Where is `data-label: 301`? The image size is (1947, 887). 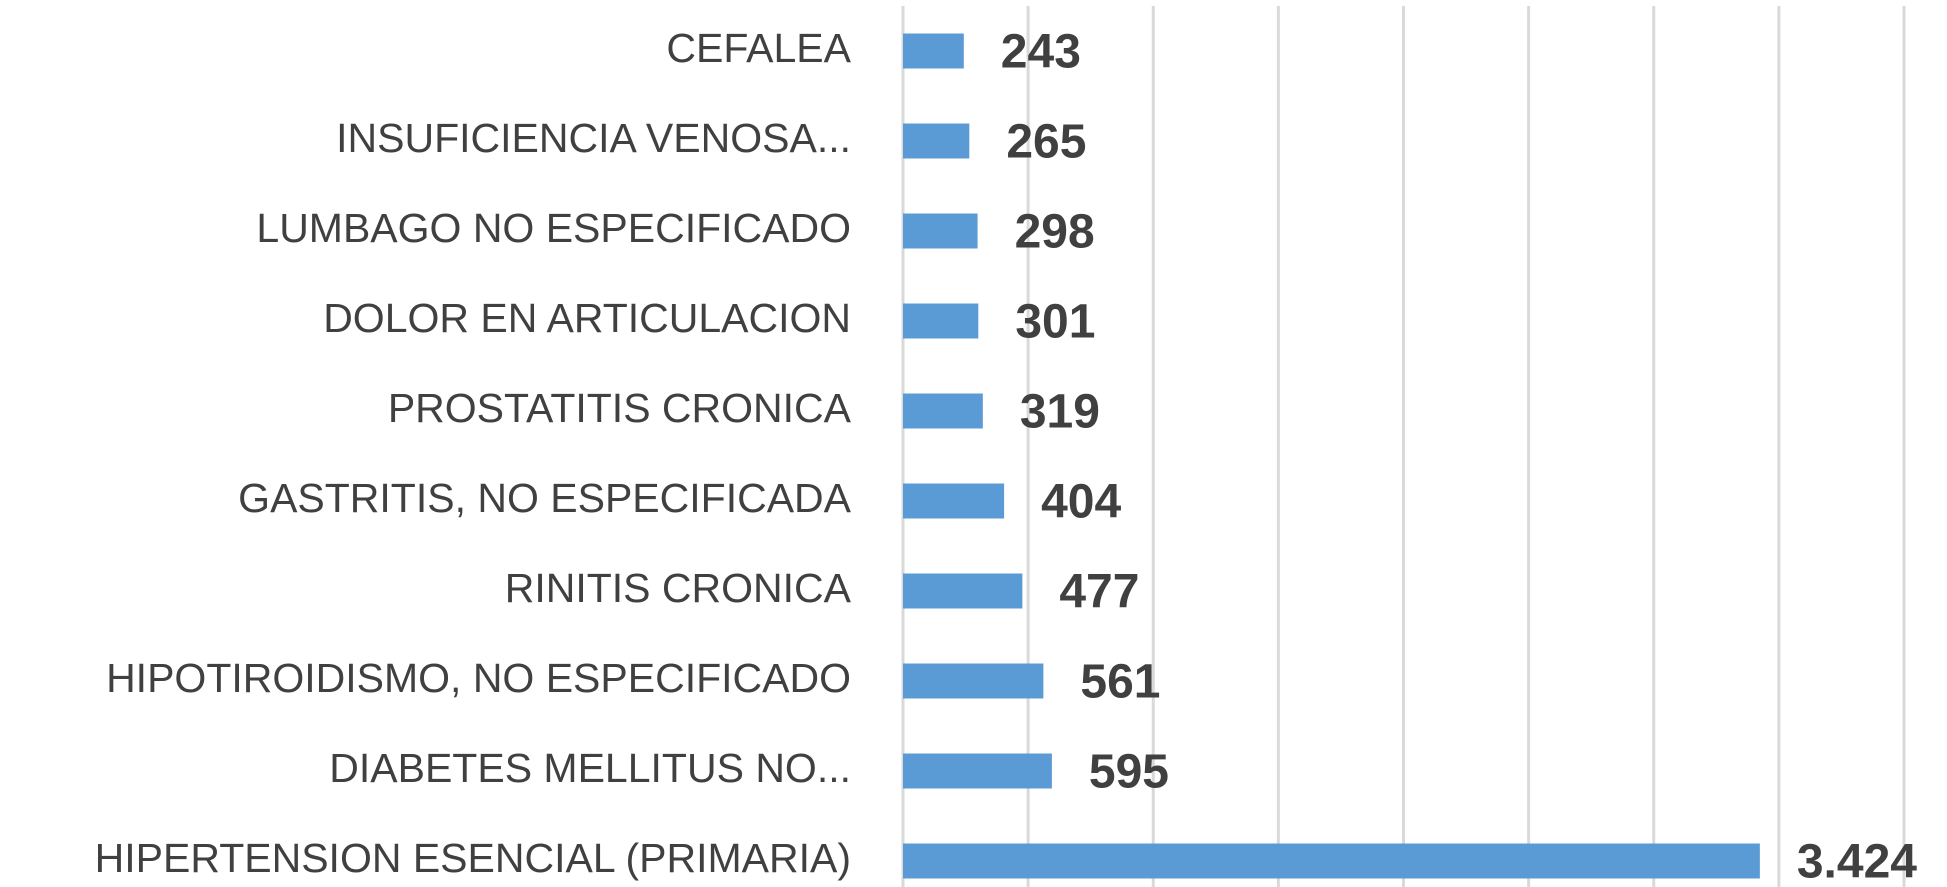
data-label: 301 is located at coordinates (1055, 322).